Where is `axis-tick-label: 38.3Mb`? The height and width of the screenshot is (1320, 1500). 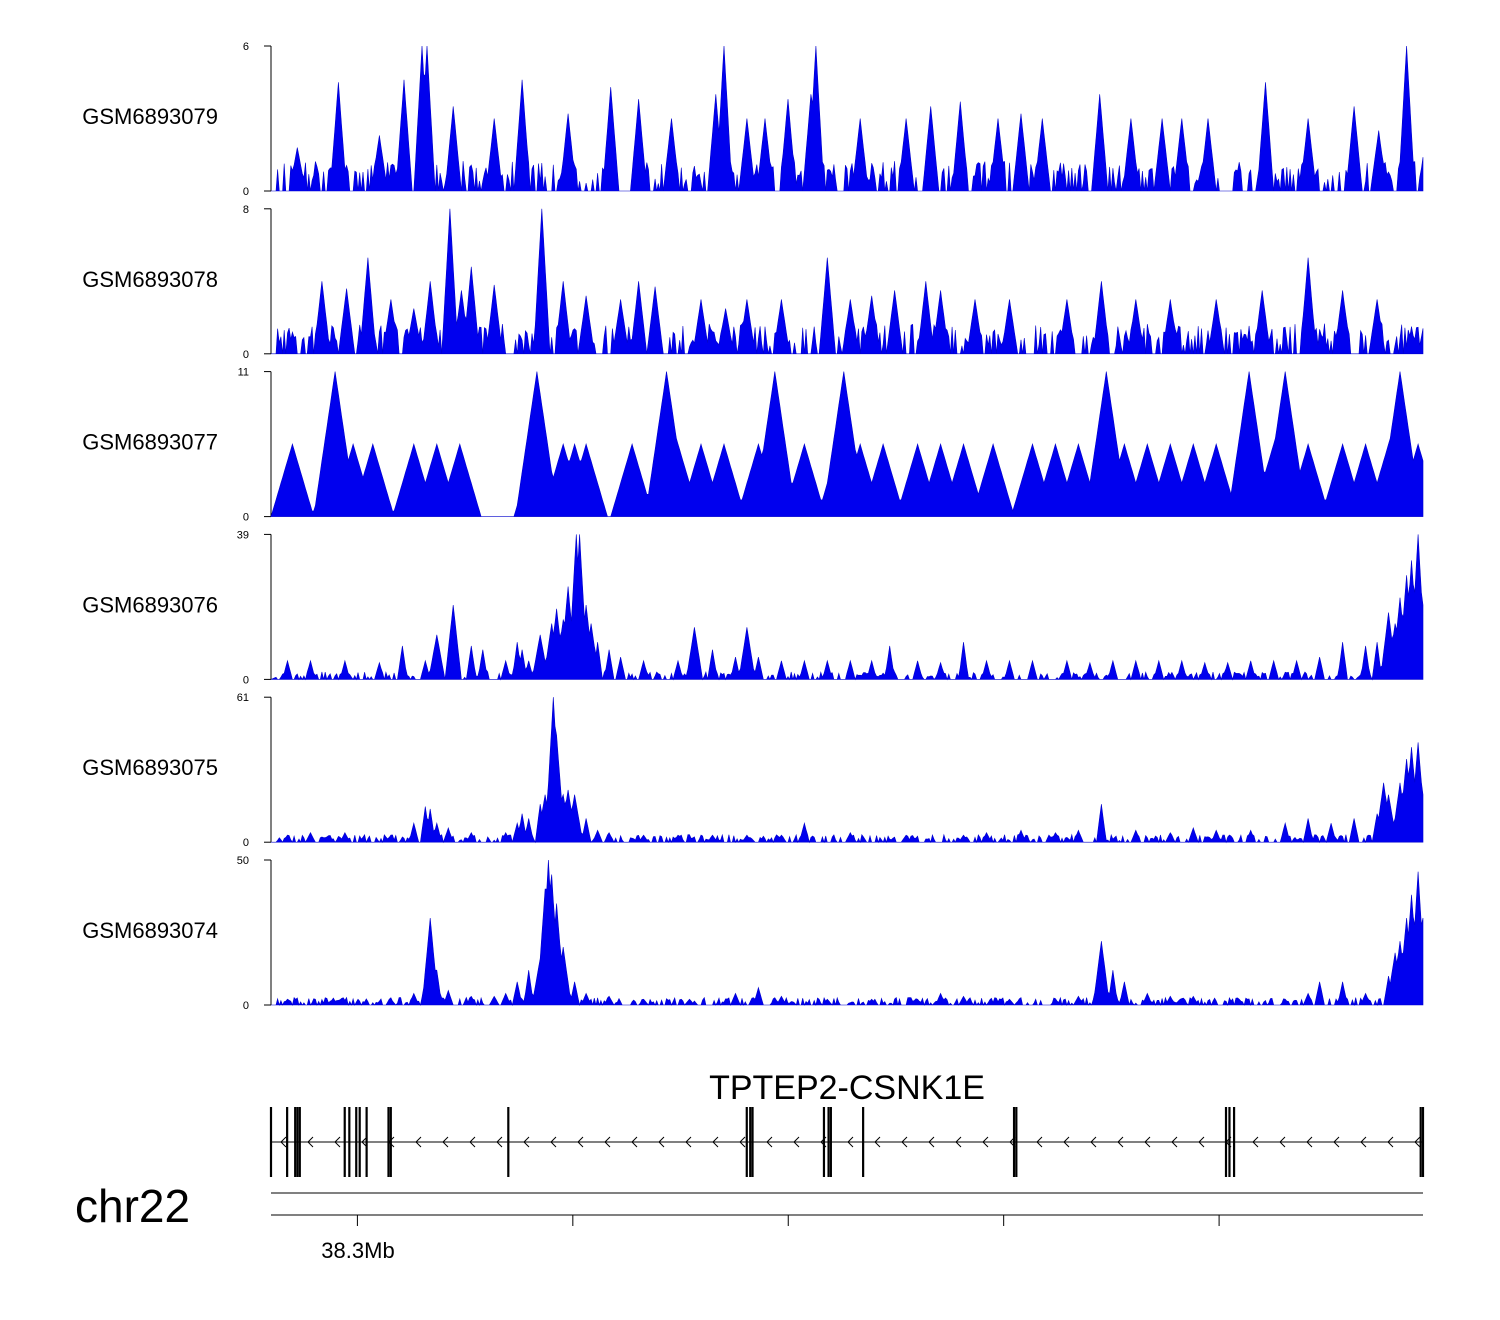
axis-tick-label: 38.3Mb is located at coordinates (357, 1250).